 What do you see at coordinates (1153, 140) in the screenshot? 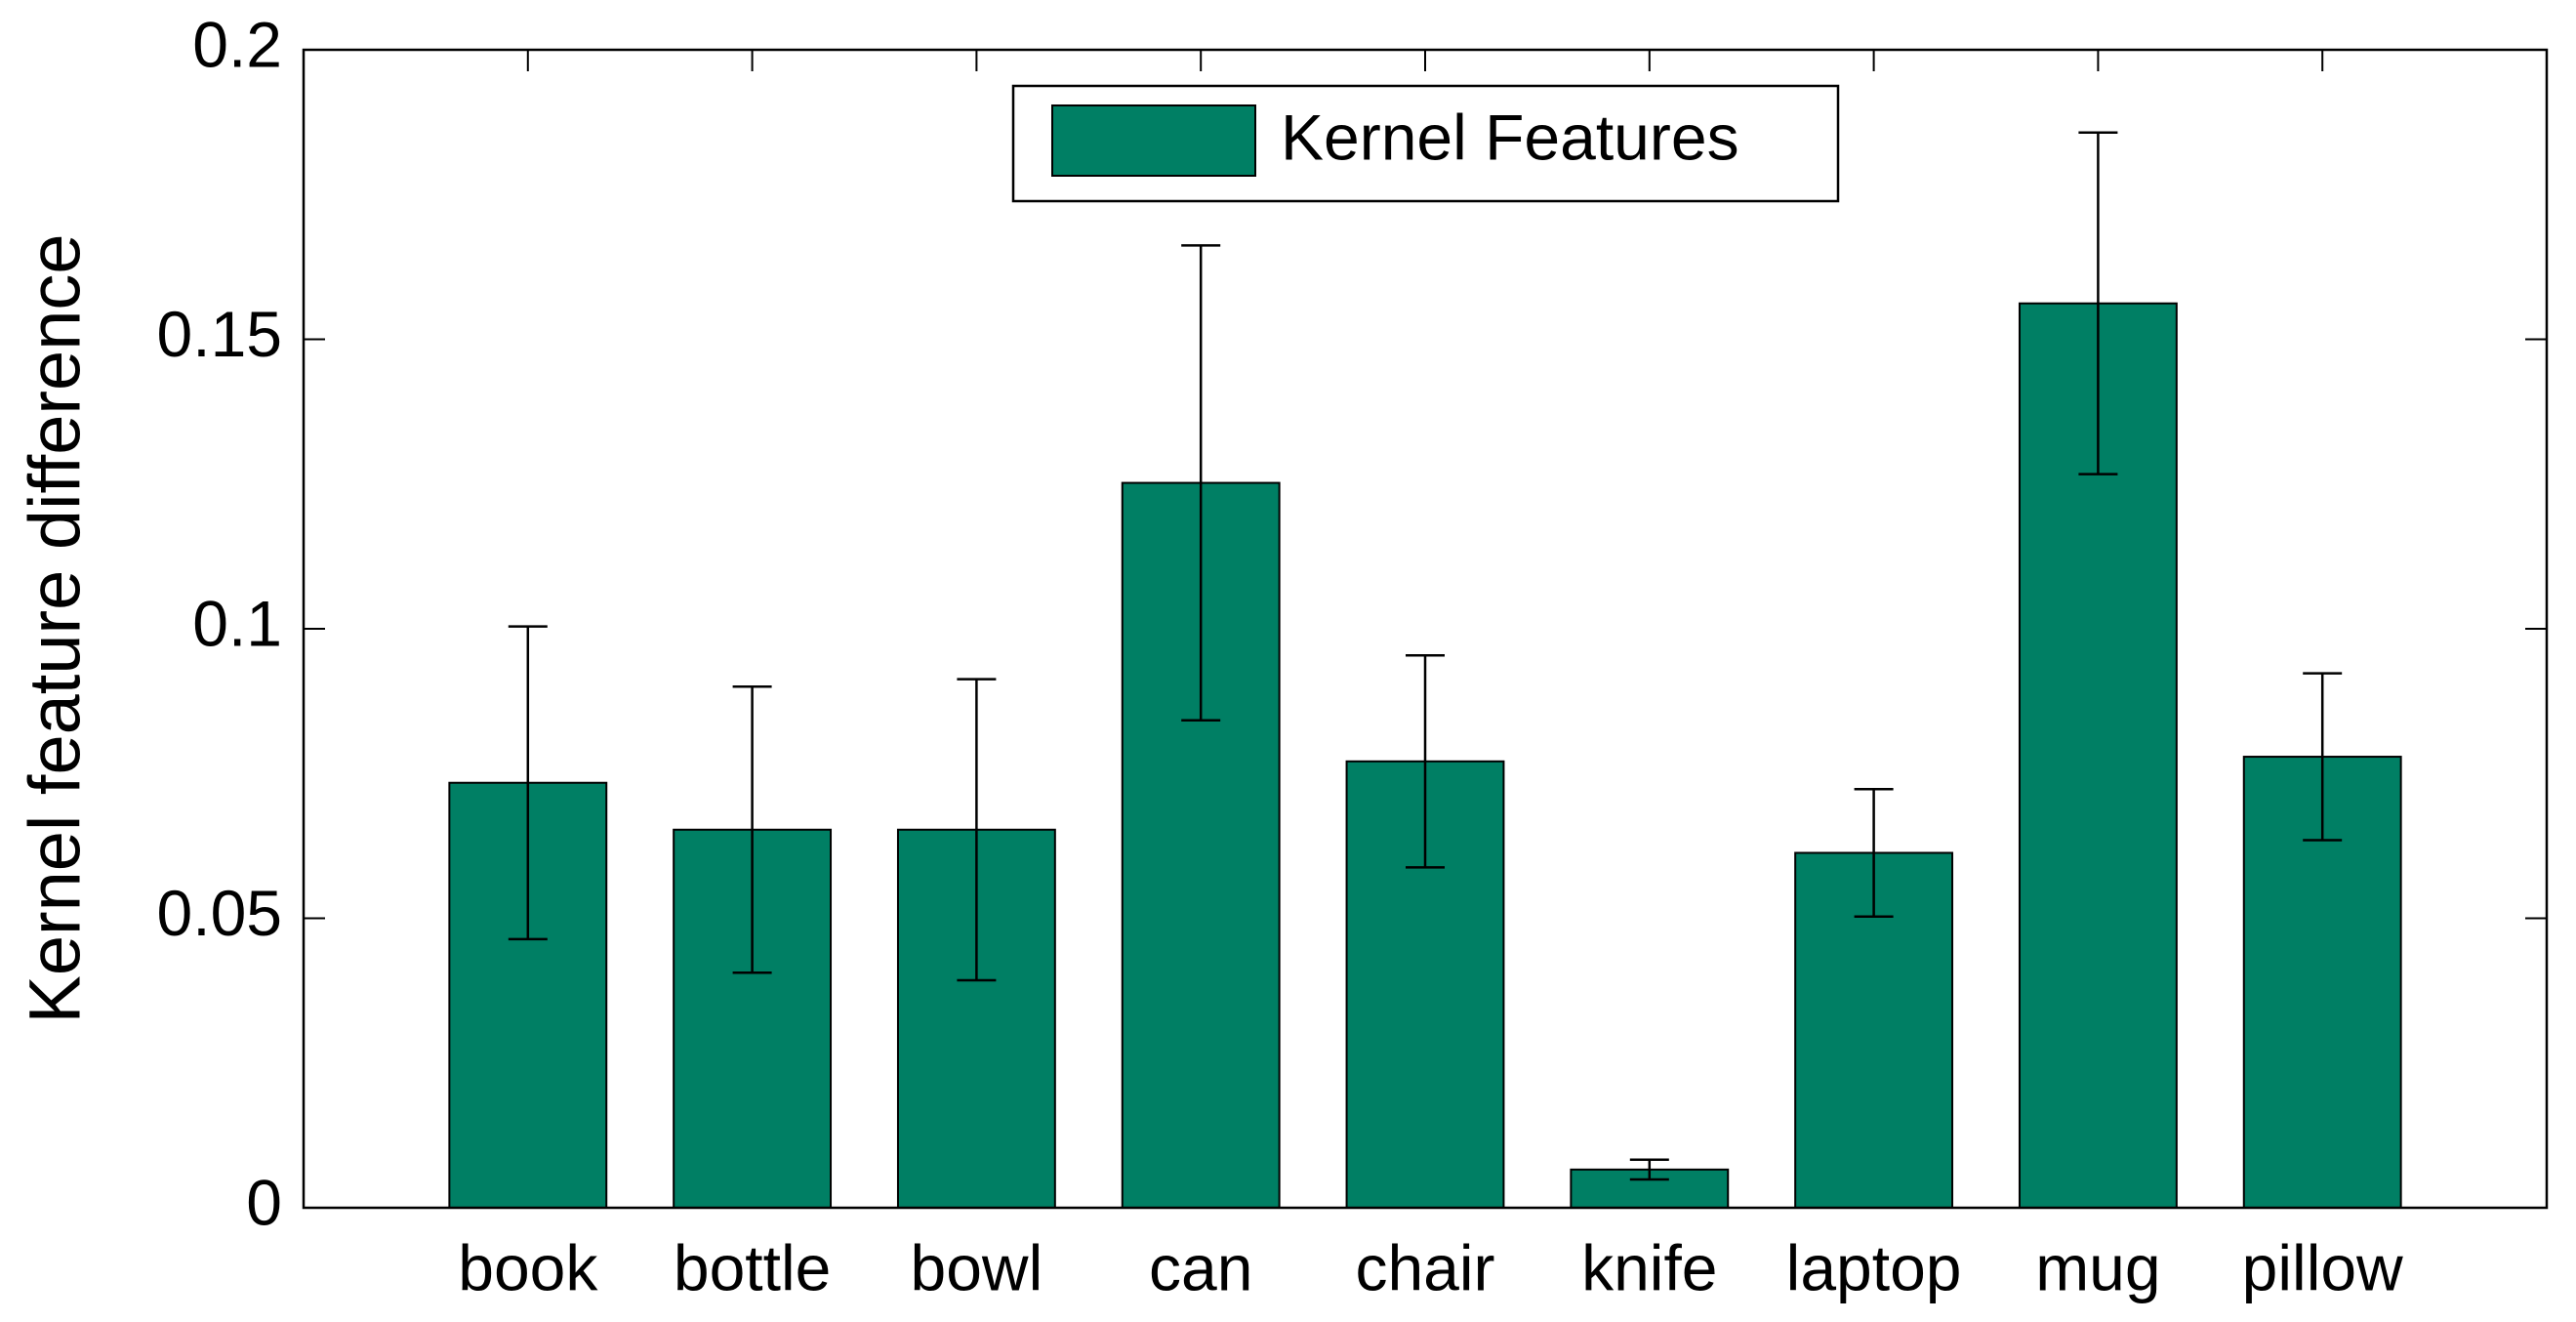
I see `legend-swatch` at bounding box center [1153, 140].